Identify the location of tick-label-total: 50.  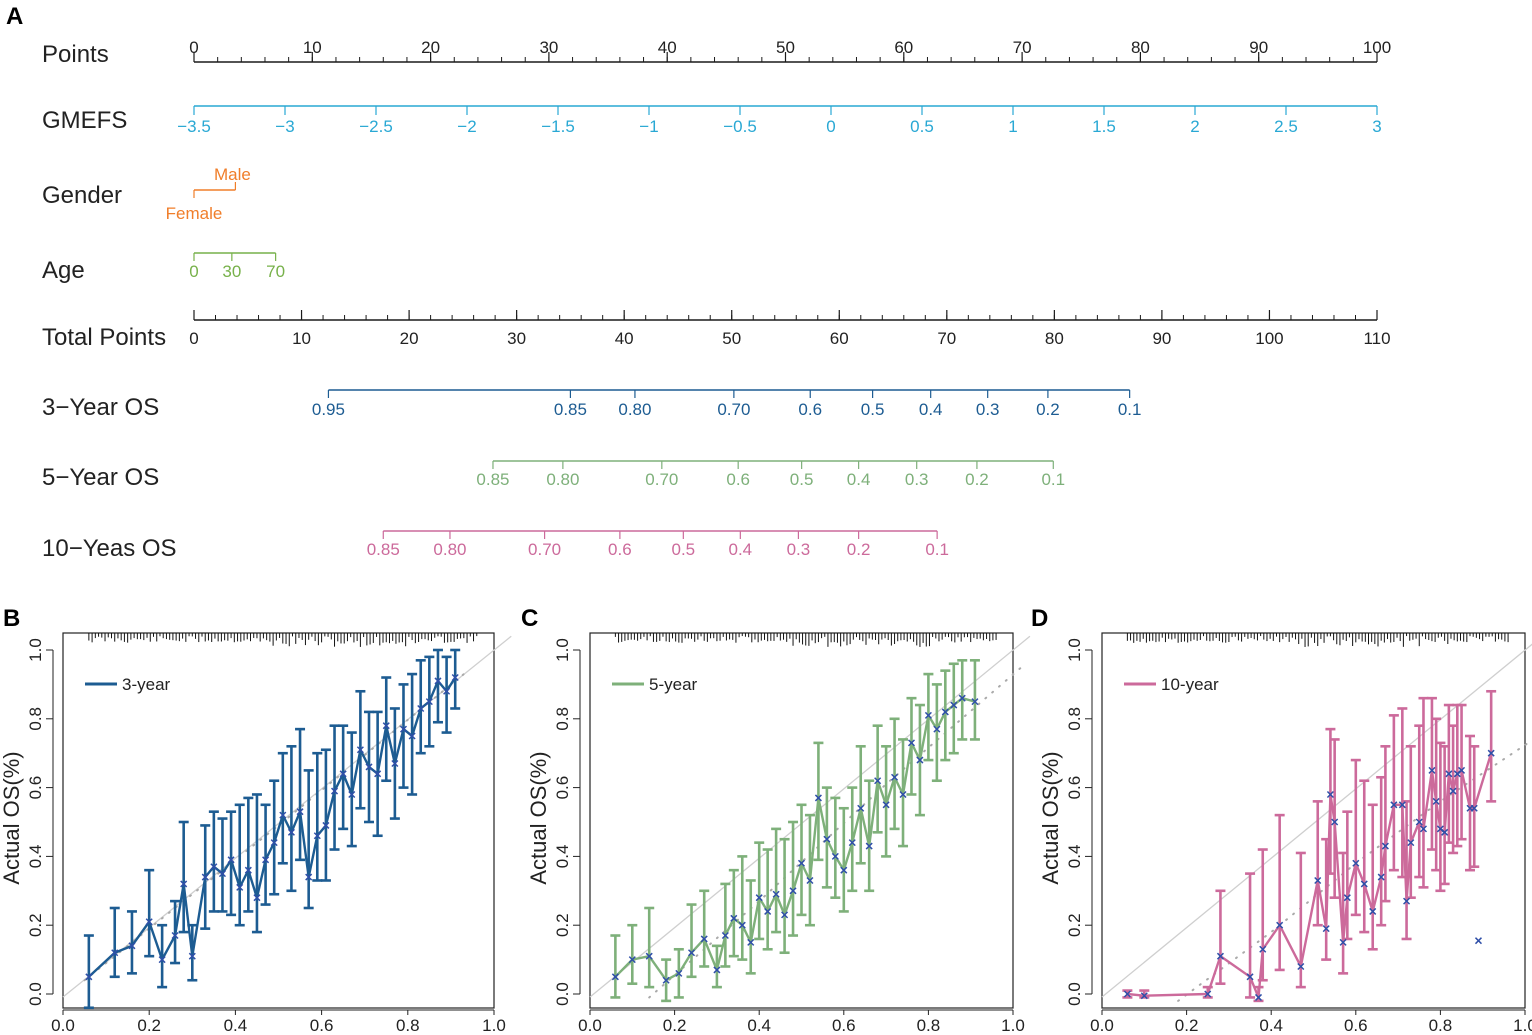
(731, 338).